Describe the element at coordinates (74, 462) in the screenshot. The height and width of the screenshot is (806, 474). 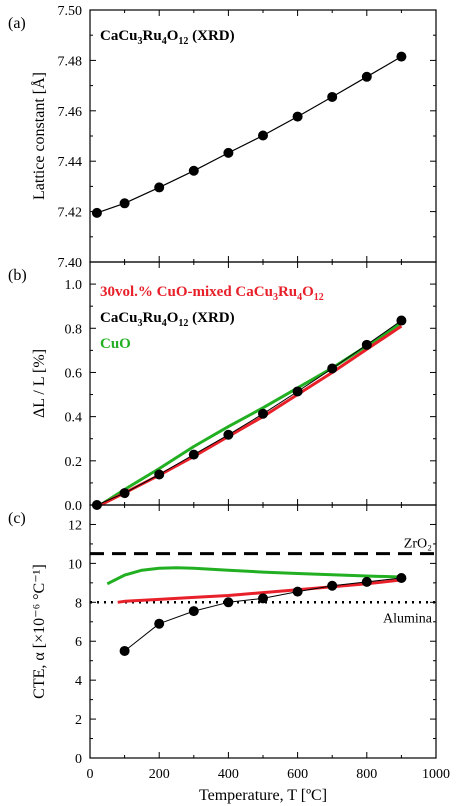
I see `y-tick-label: 0.2` at that location.